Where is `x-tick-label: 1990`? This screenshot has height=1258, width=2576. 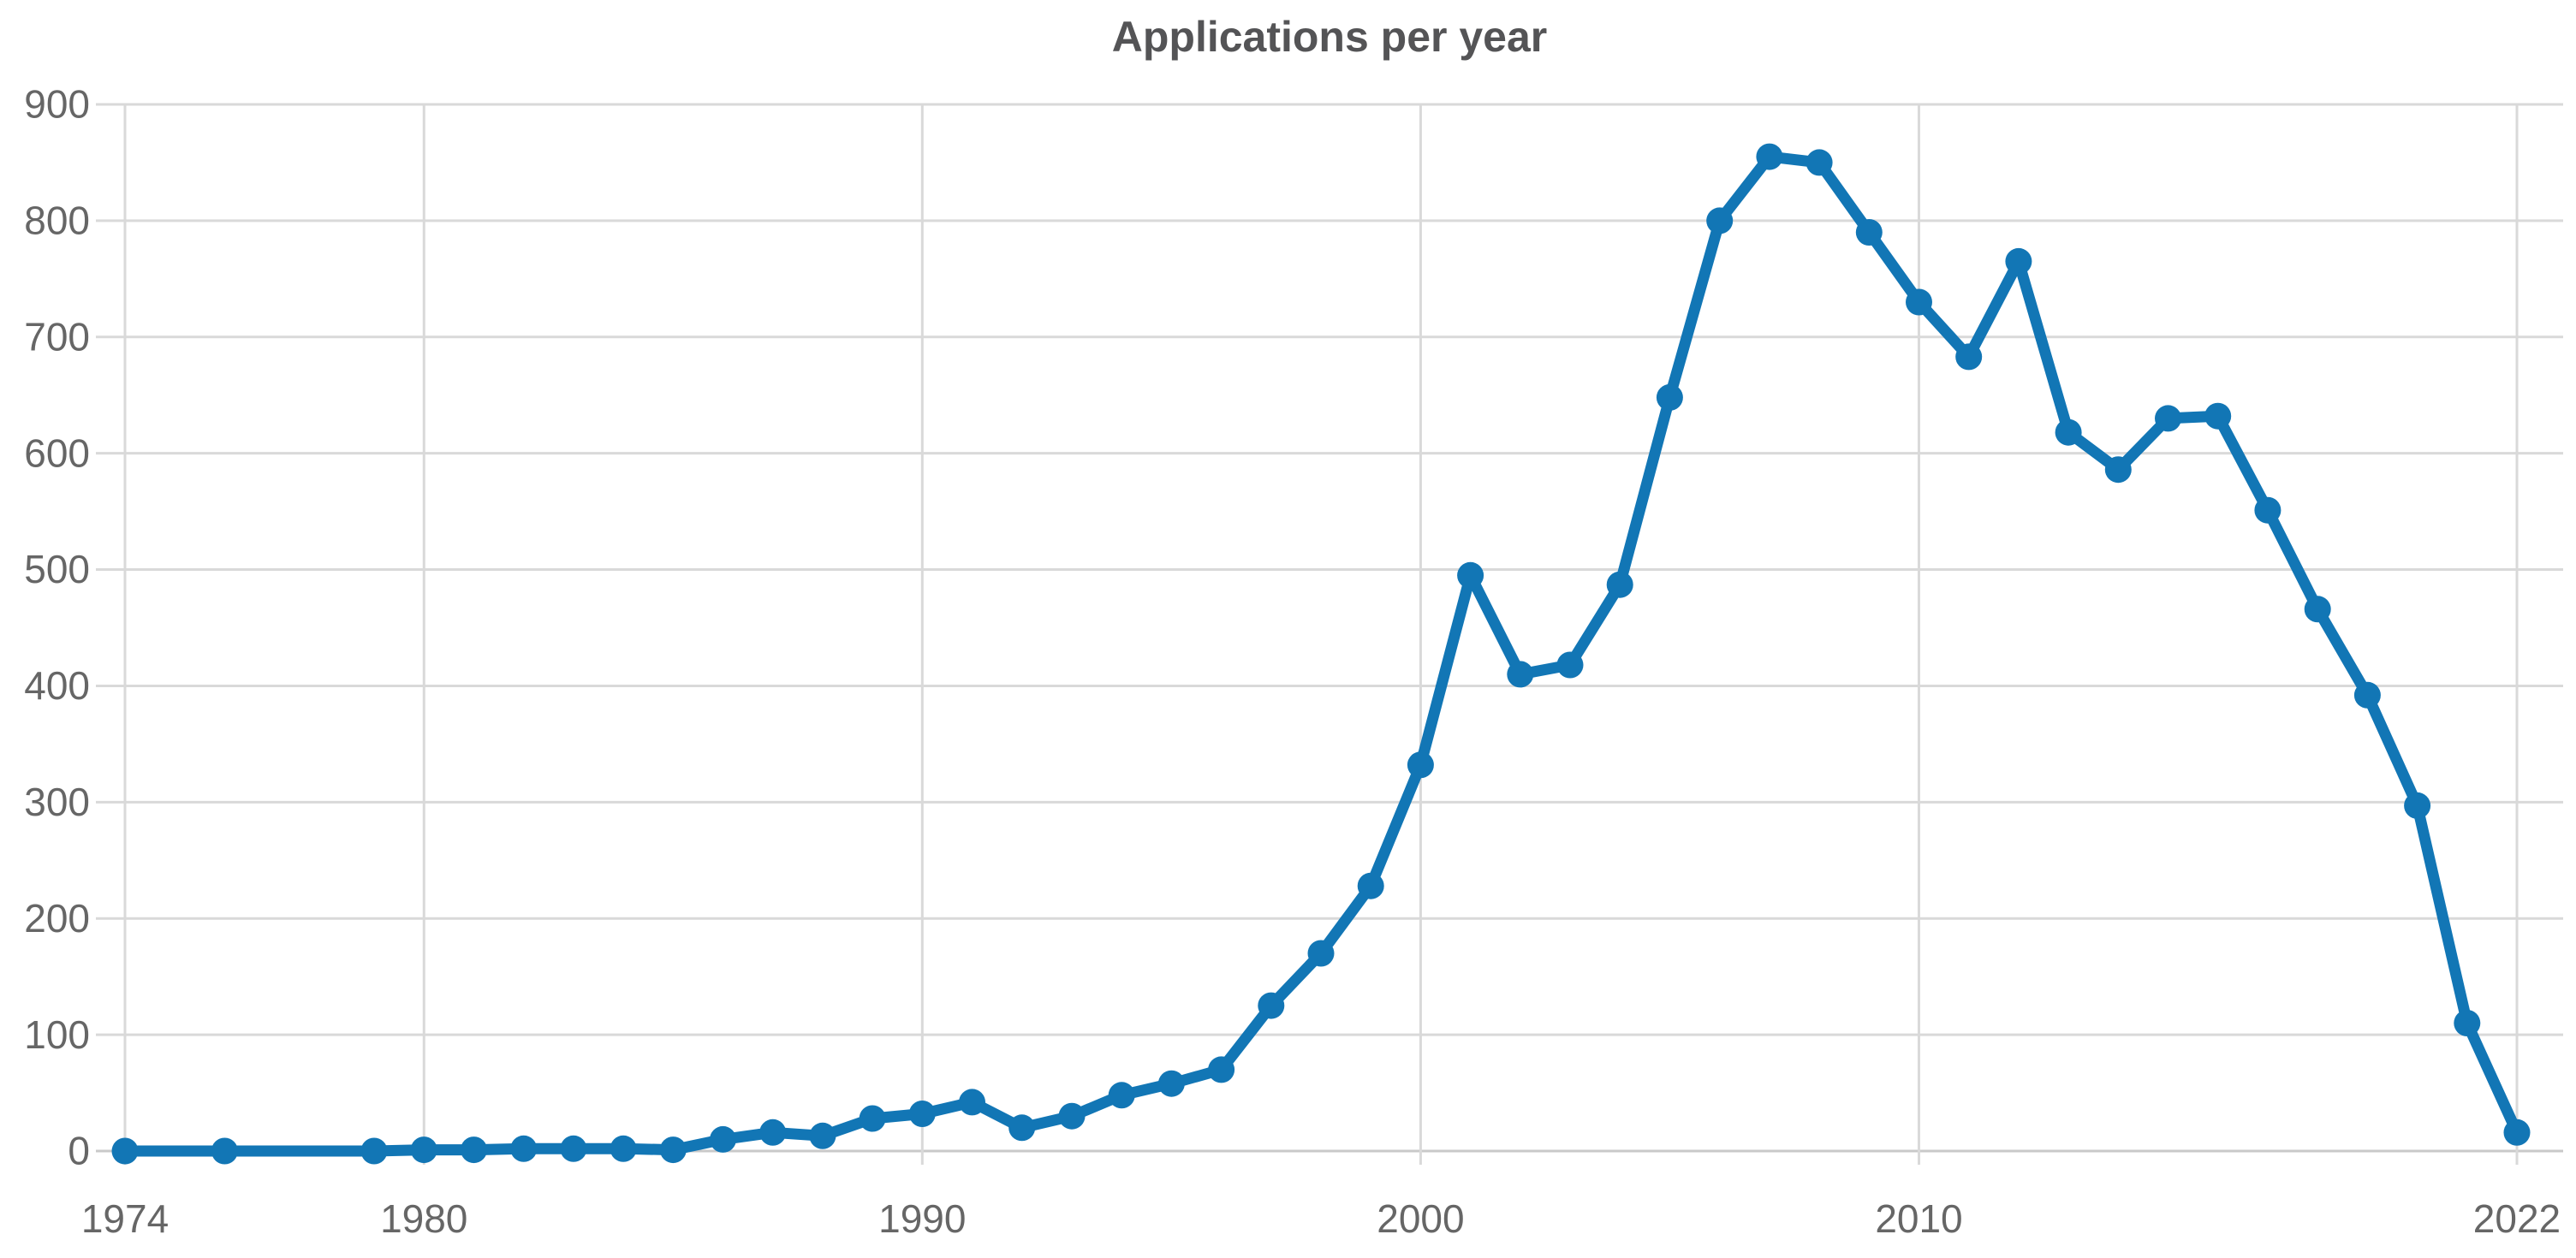 x-tick-label: 1990 is located at coordinates (922, 1218).